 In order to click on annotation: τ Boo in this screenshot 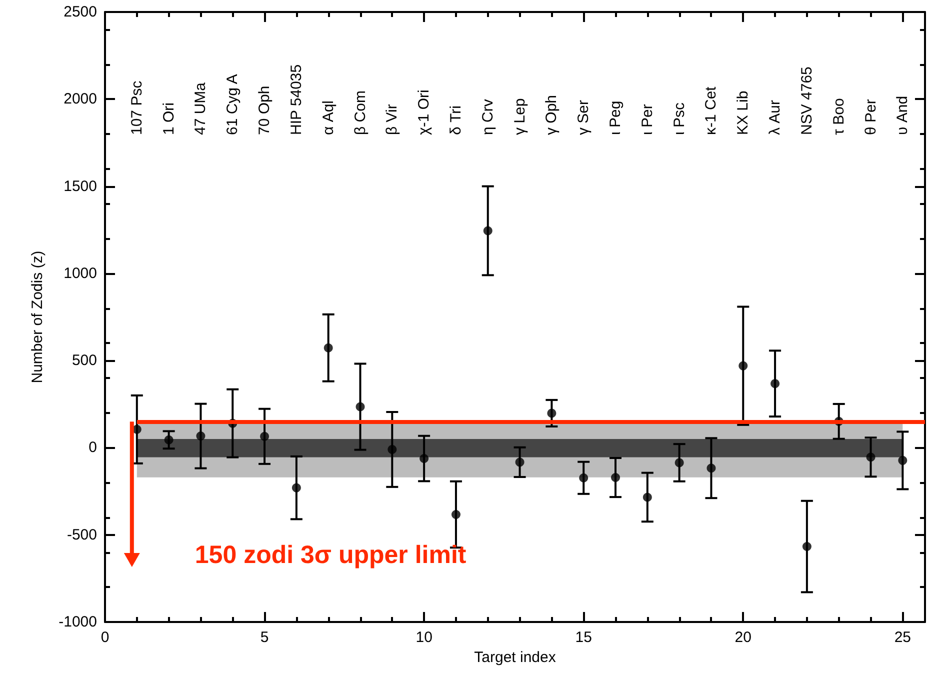, I will do `click(839, 116)`.